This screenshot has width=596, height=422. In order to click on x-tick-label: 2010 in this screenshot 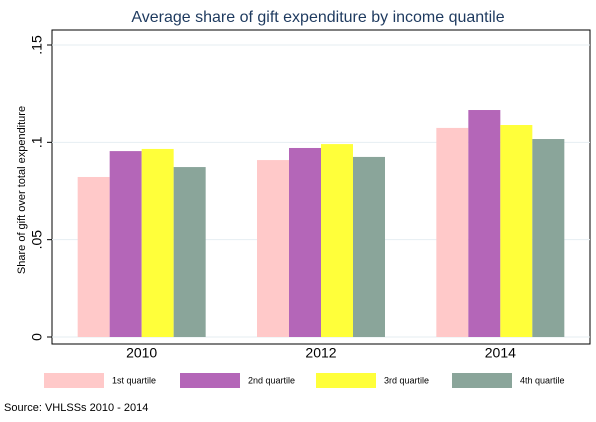, I will do `click(141, 353)`.